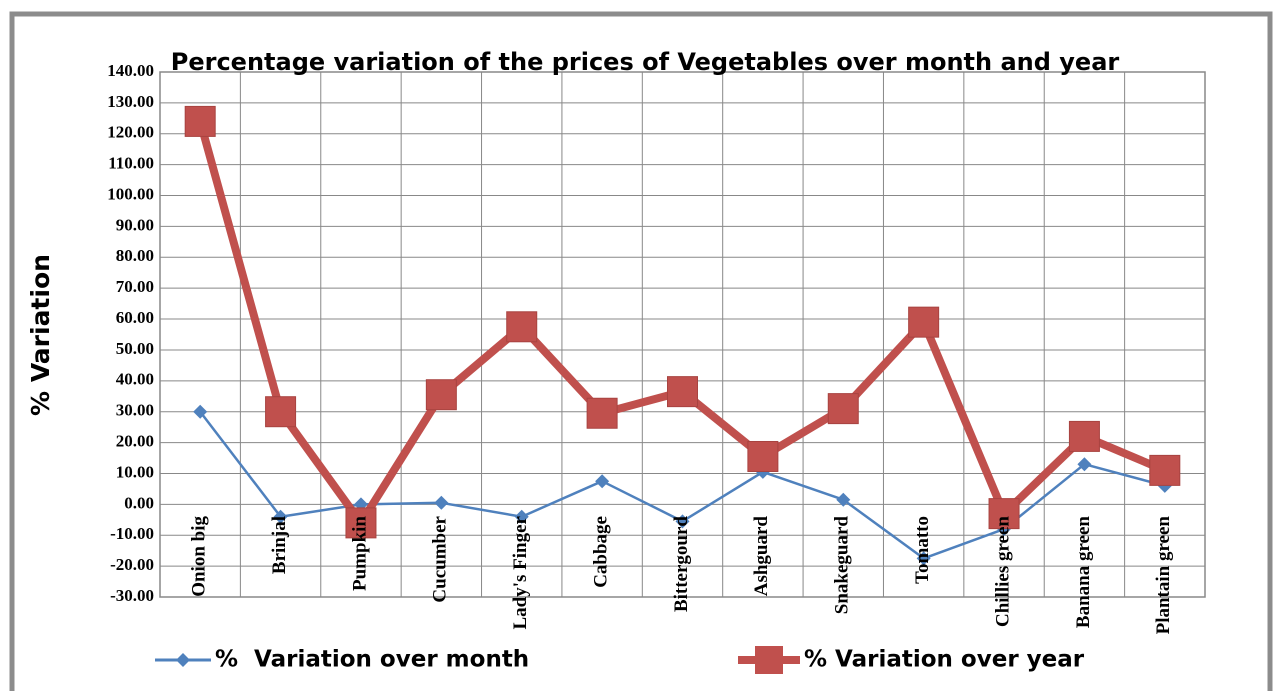 This screenshot has height=691, width=1282. What do you see at coordinates (132, 595) in the screenshot?
I see `y-tick-label: -30.00` at bounding box center [132, 595].